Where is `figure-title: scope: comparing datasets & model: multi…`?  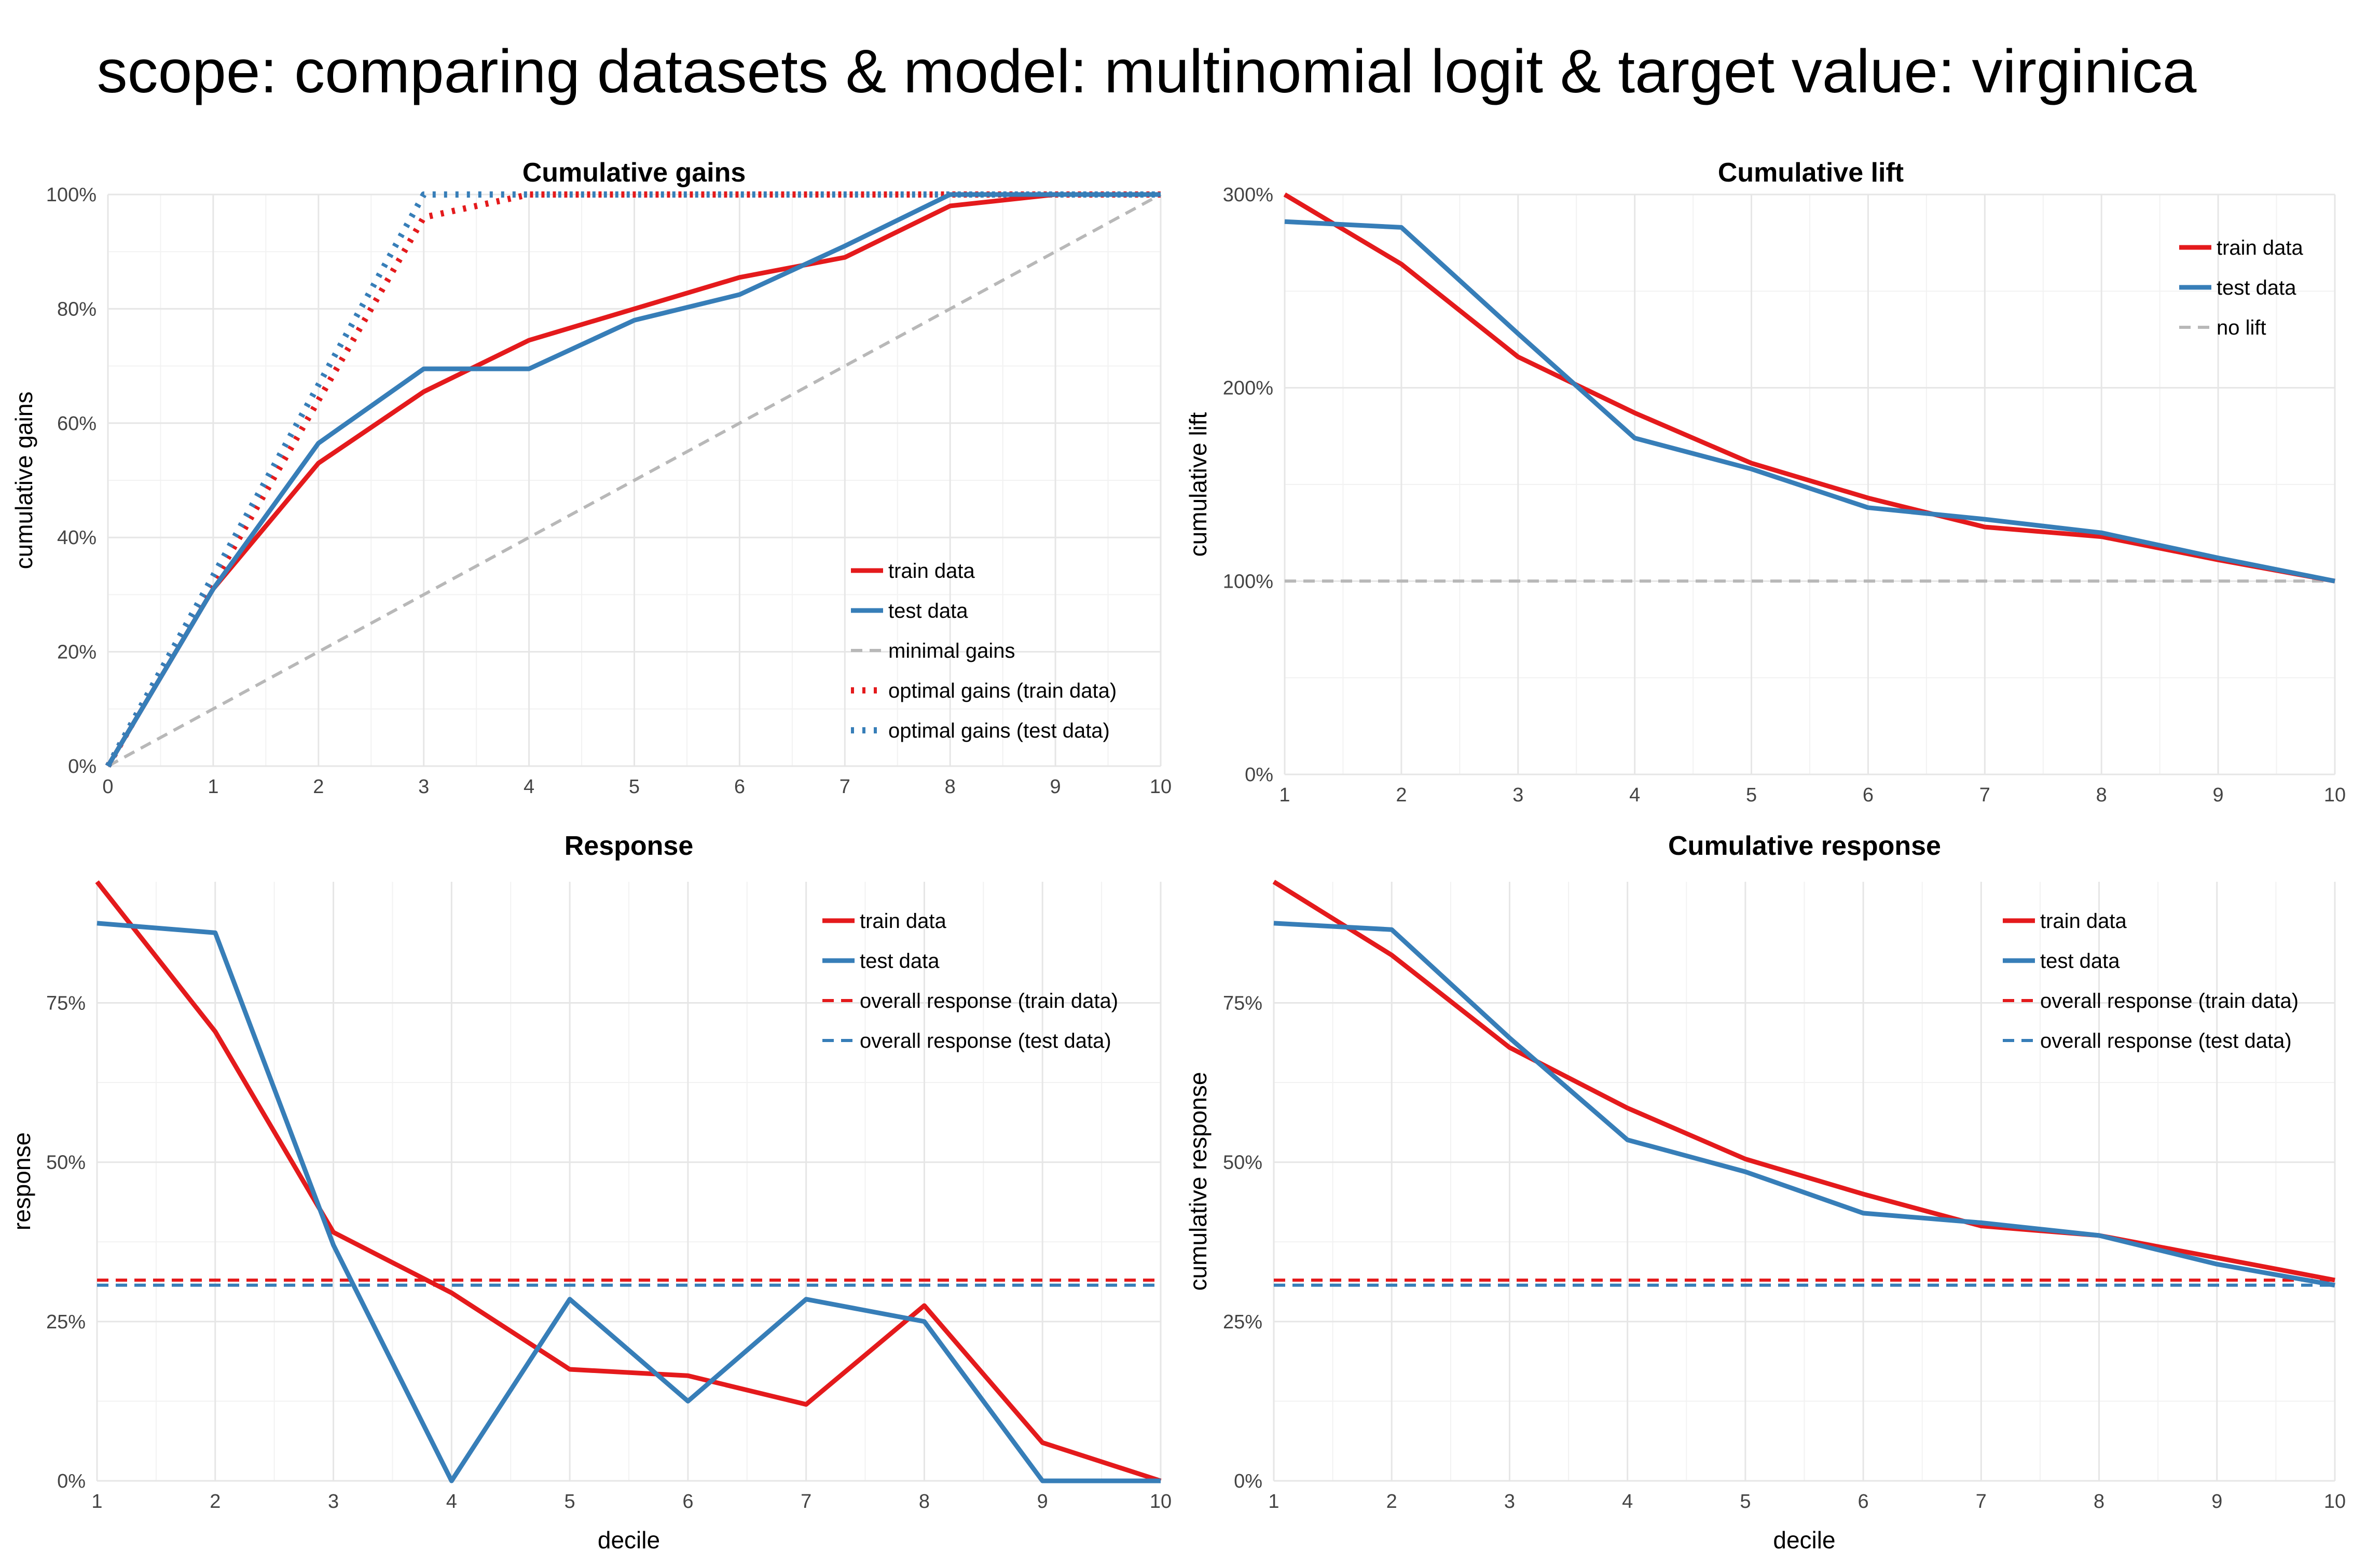 figure-title: scope: comparing datasets & model: multi… is located at coordinates (1147, 71).